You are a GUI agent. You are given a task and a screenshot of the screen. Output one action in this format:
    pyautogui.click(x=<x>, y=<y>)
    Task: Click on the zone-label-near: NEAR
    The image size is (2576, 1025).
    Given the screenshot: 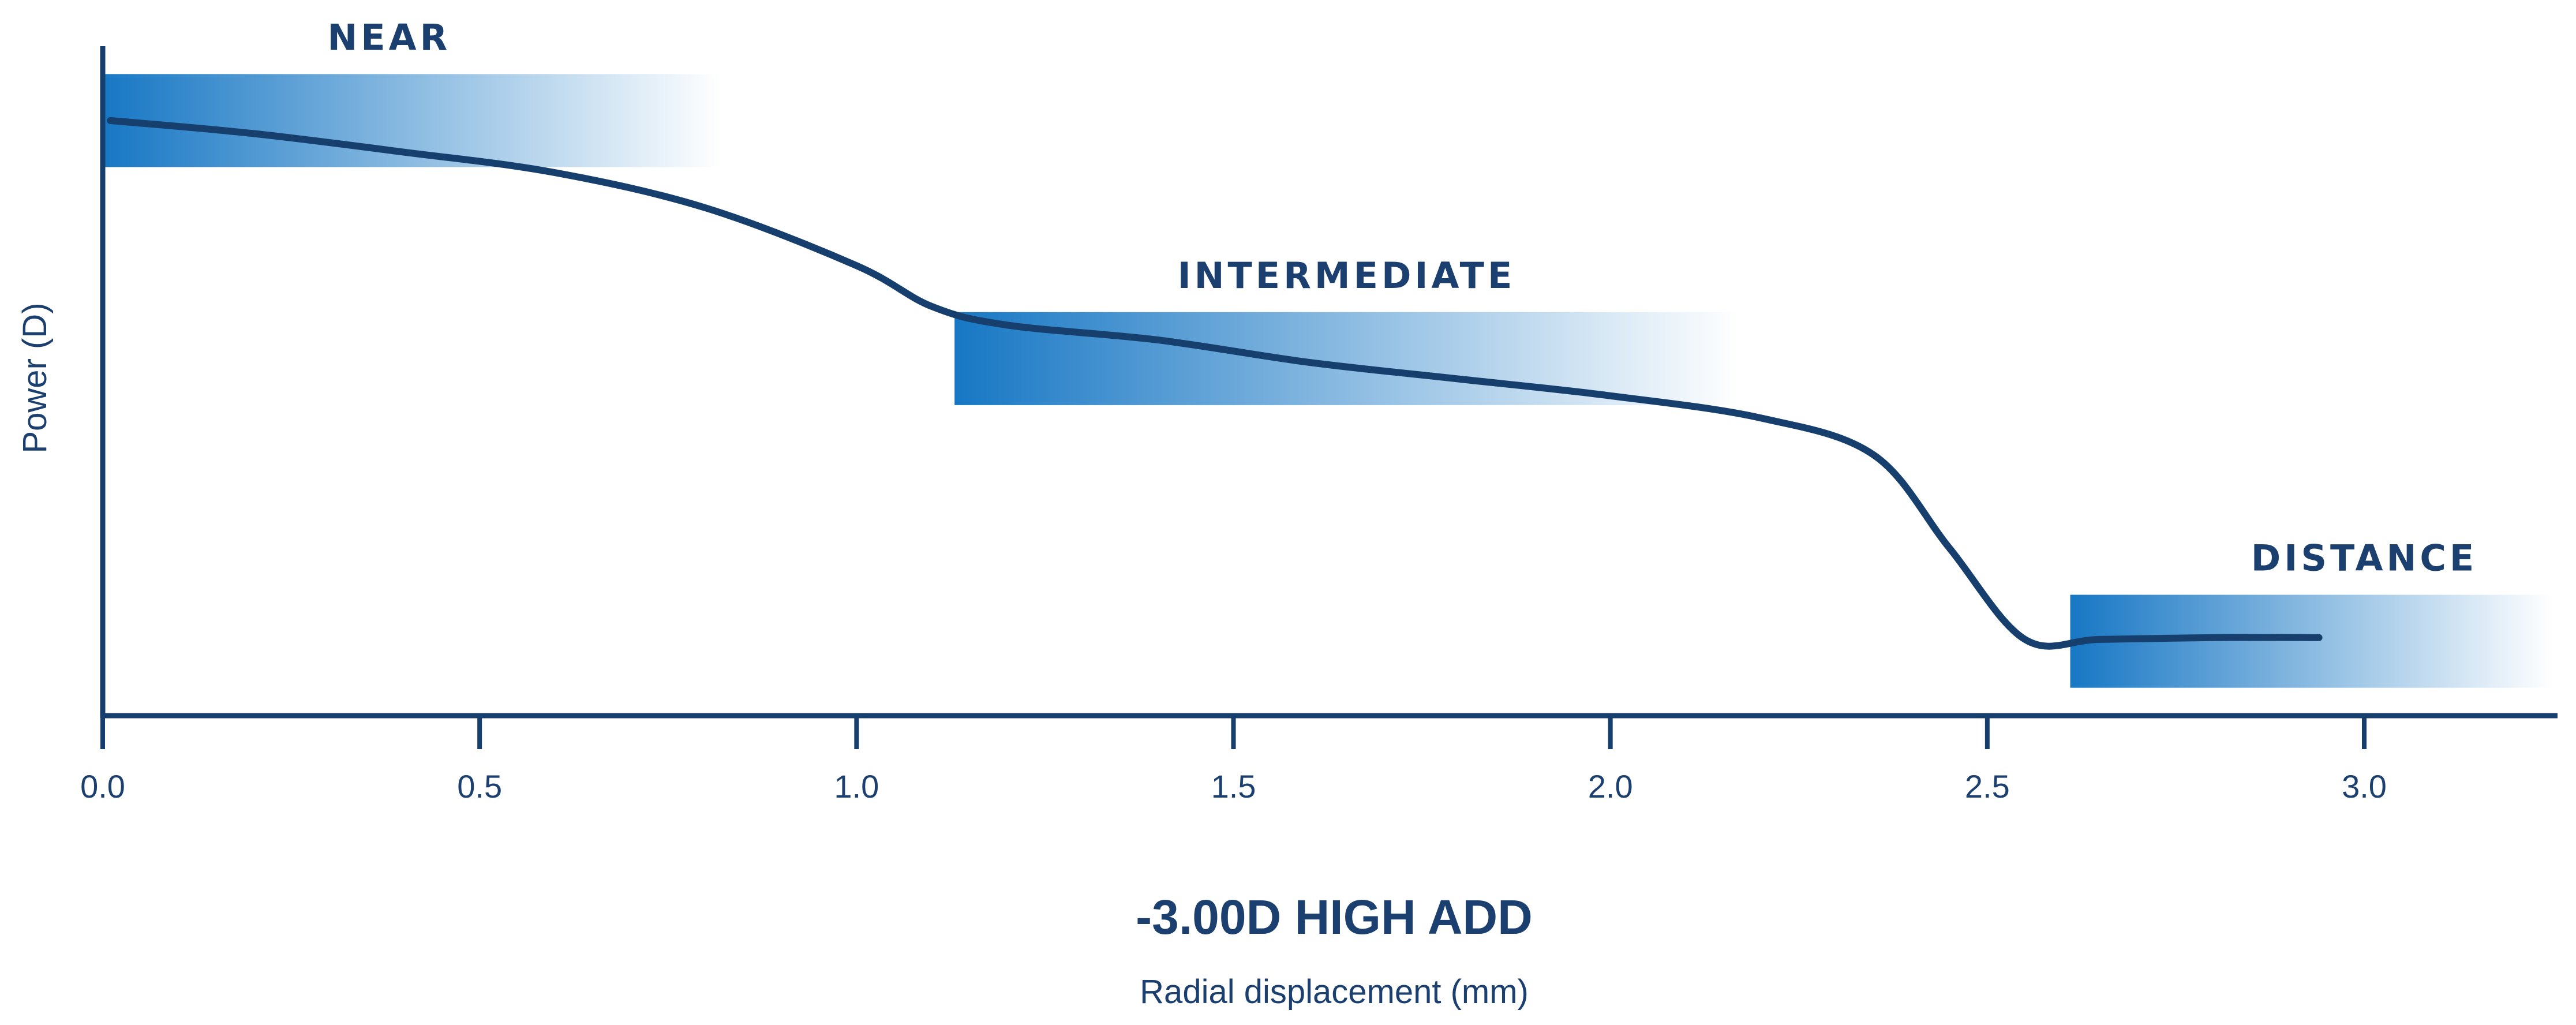 What is the action you would take?
    pyautogui.click(x=389, y=37)
    